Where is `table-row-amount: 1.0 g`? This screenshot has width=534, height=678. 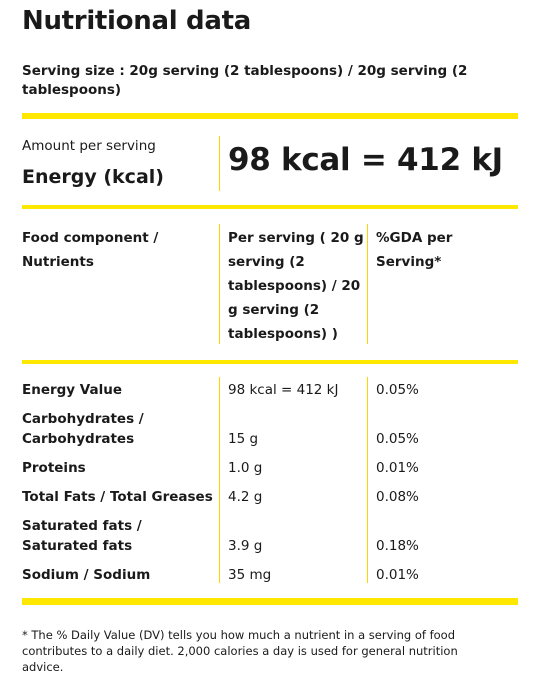
table-row-amount: 1.0 g is located at coordinates (245, 468).